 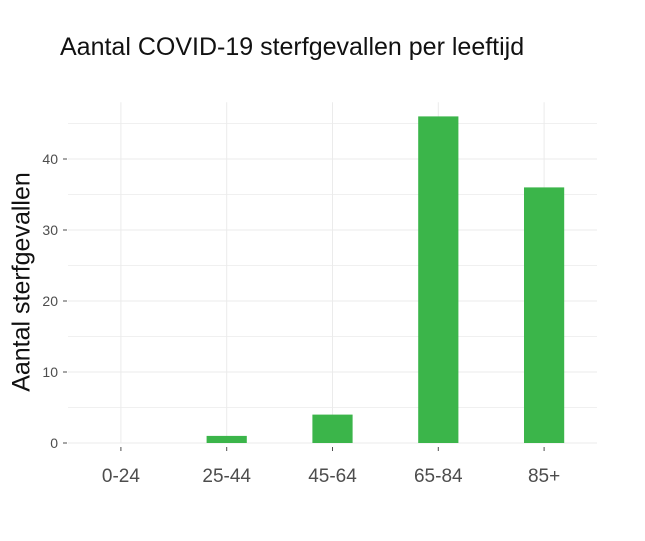 I want to click on x-tick-label: 25-44, so click(x=226, y=476).